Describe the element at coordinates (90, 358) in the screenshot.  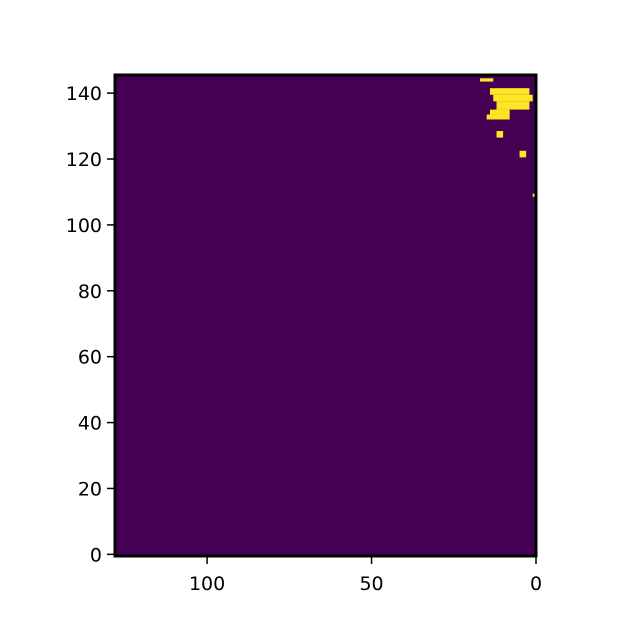
I see `y-tick-label: 60` at that location.